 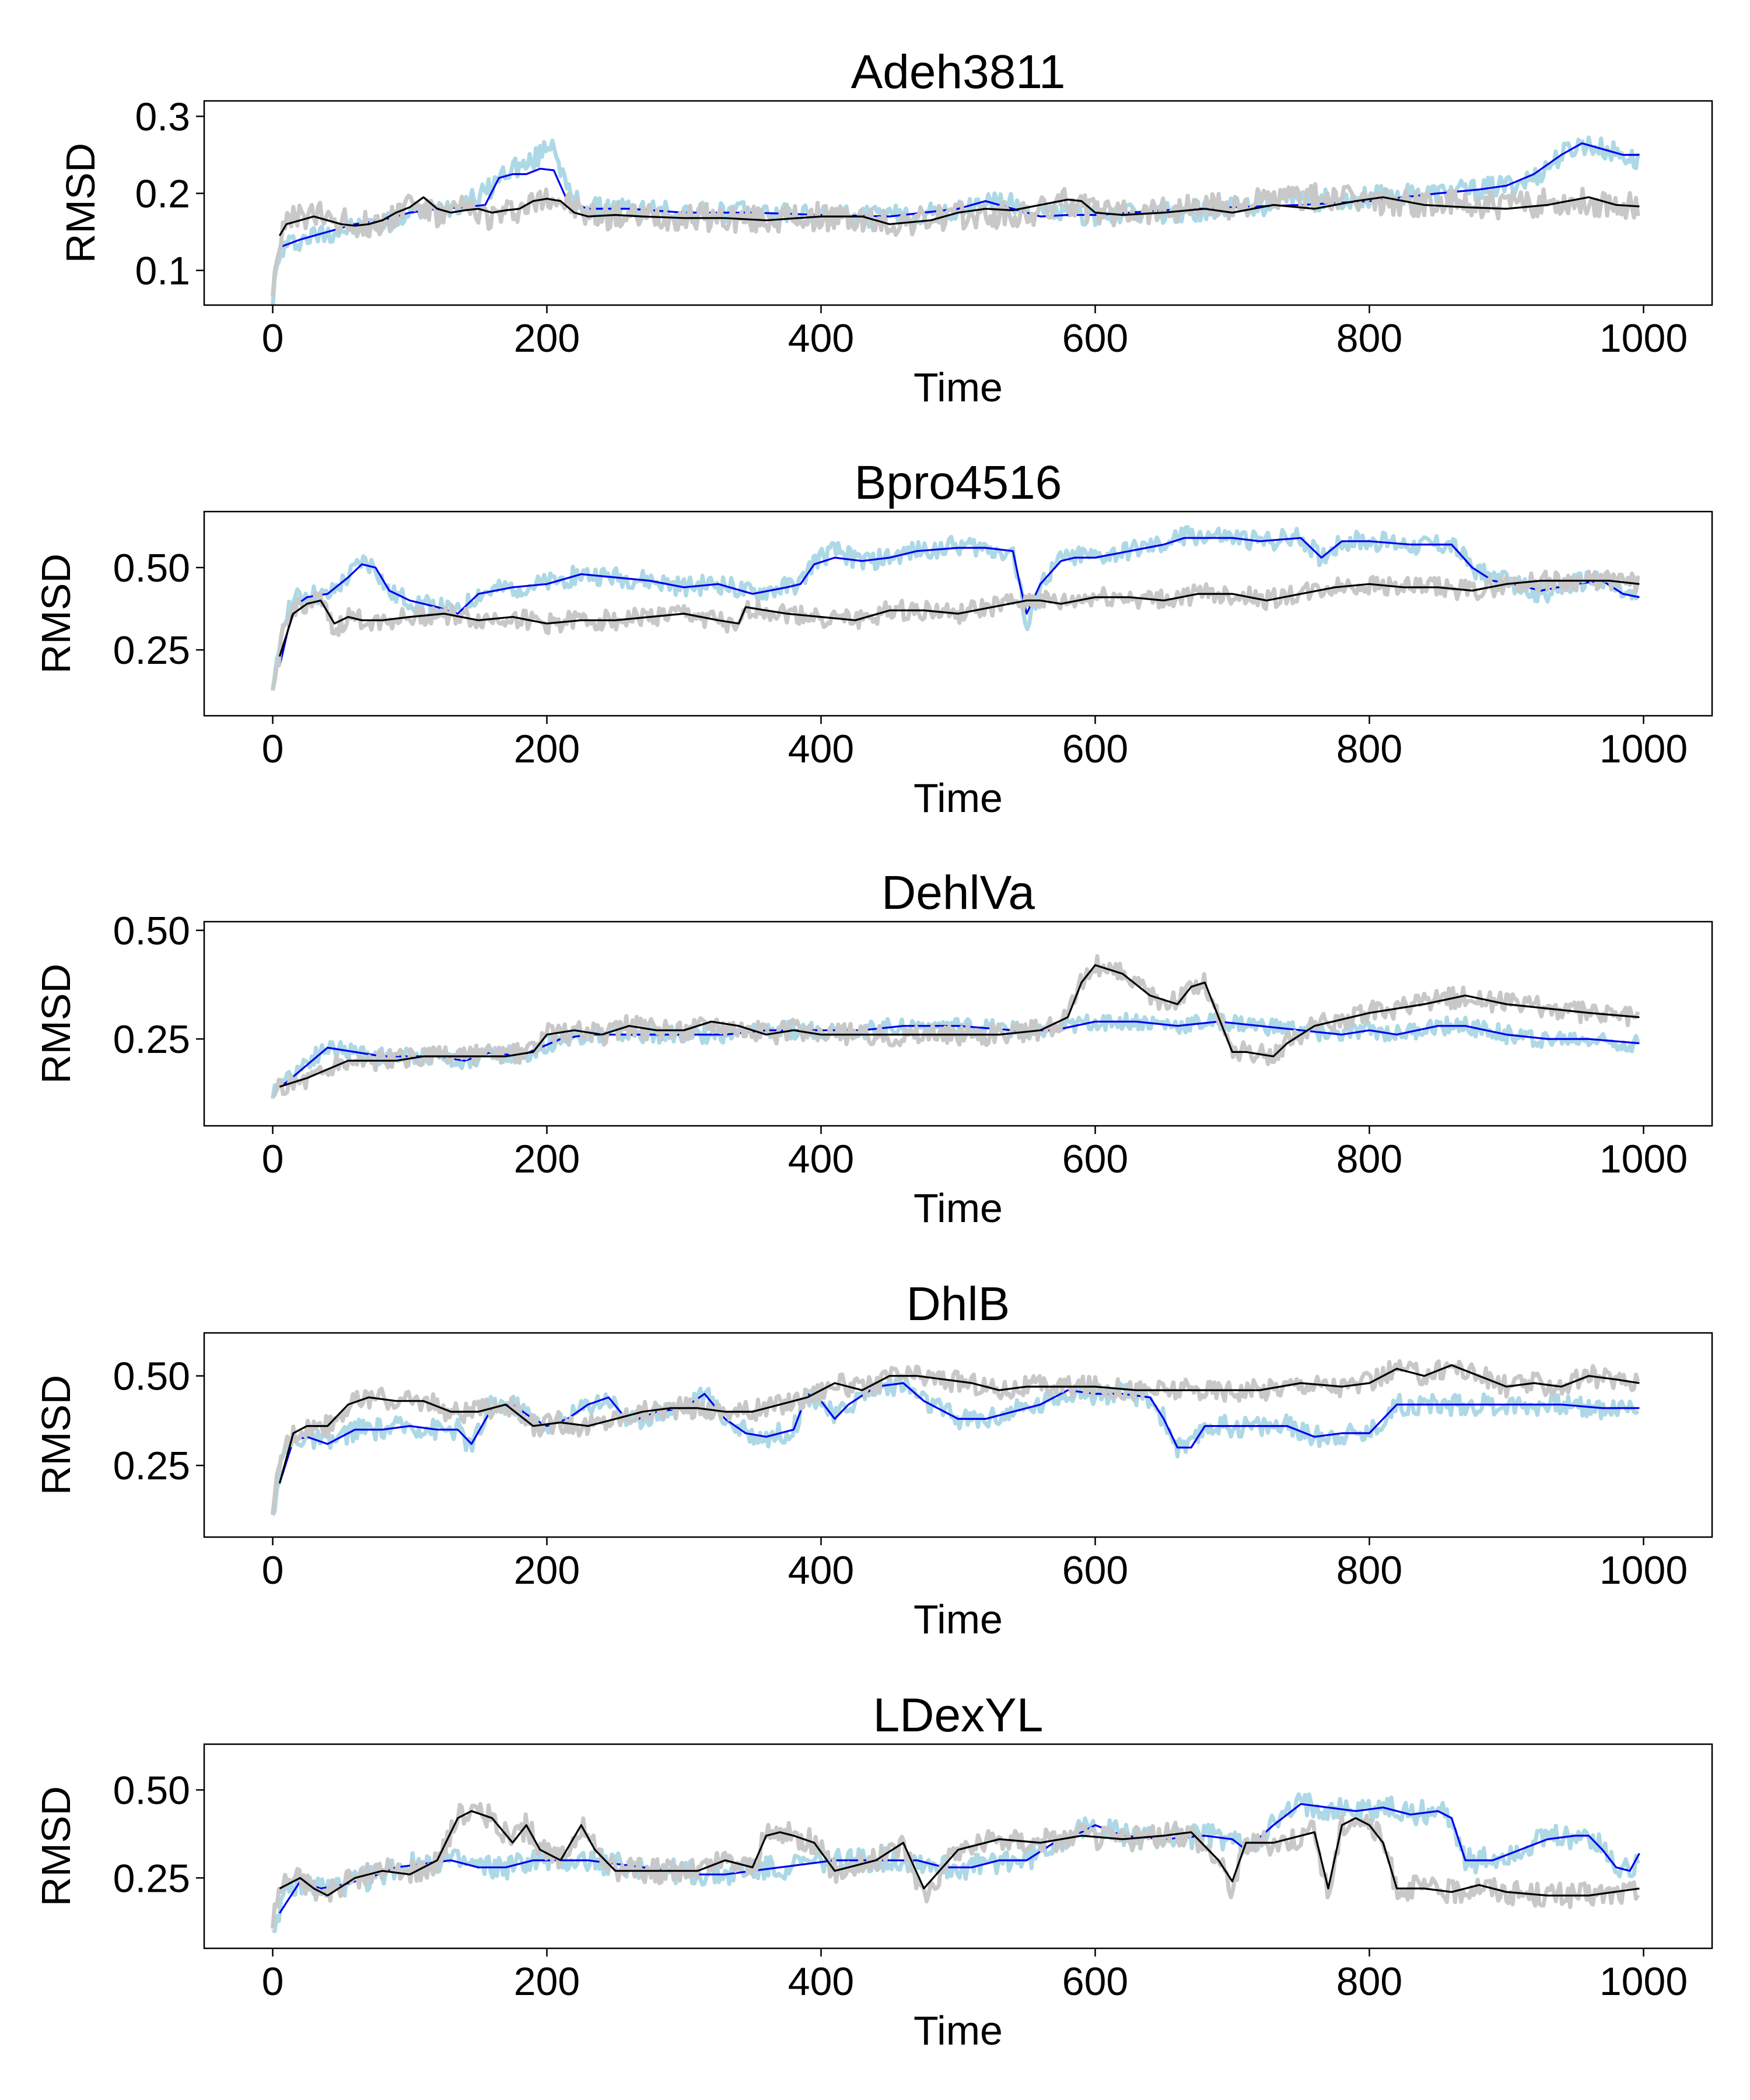 I want to click on y-tick-label: 0.2, so click(x=162, y=194).